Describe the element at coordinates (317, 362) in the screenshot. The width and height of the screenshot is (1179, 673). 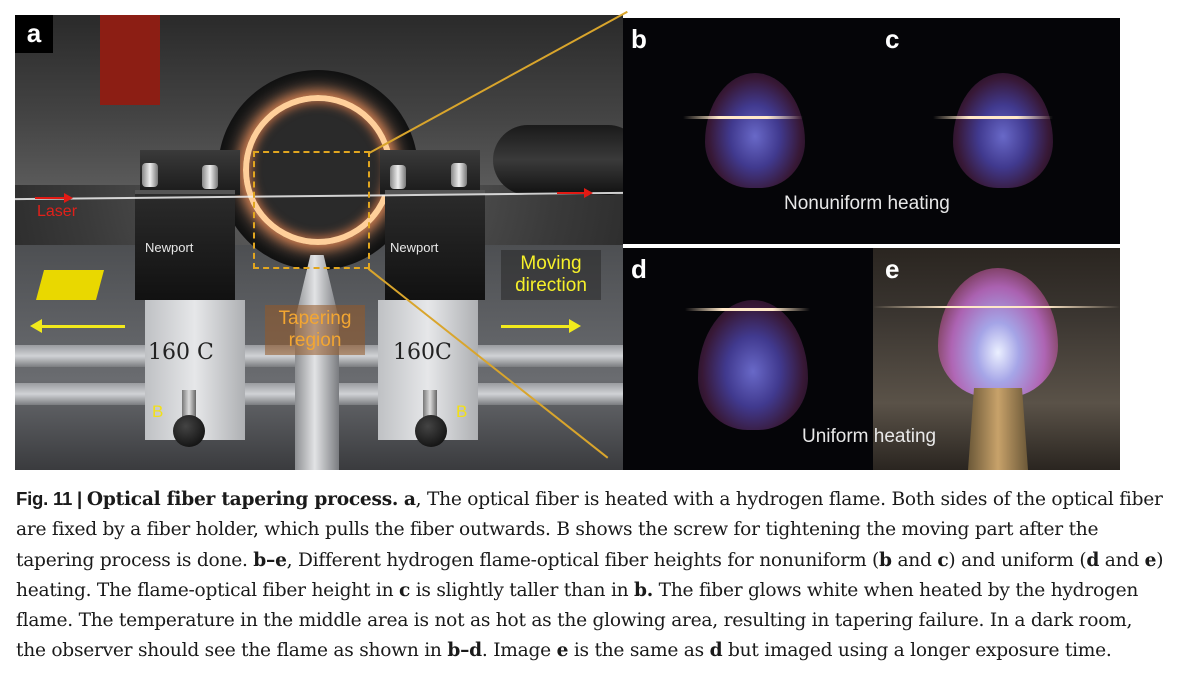
I see `flame-nozzle` at that location.